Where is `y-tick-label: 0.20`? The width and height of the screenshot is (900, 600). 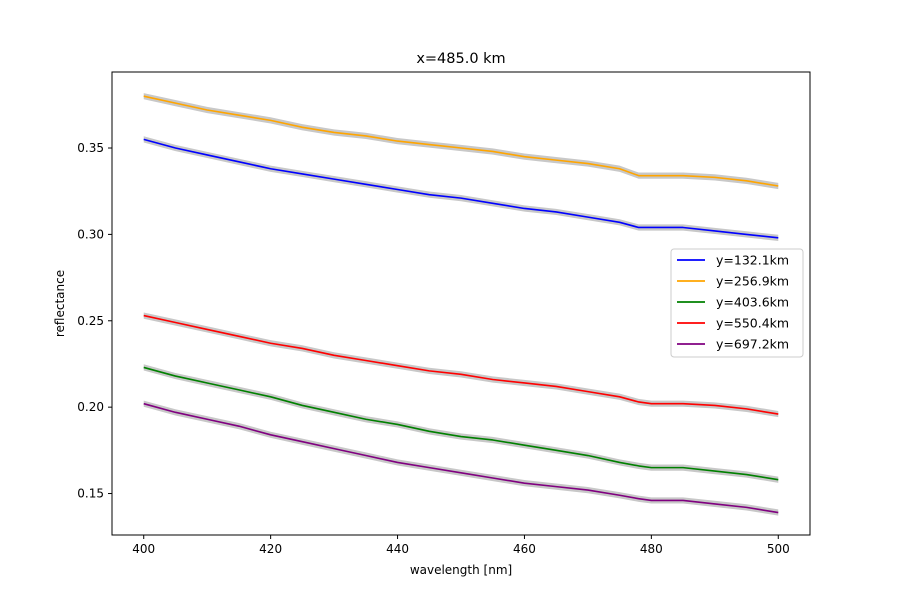 y-tick-label: 0.20 is located at coordinates (90, 407).